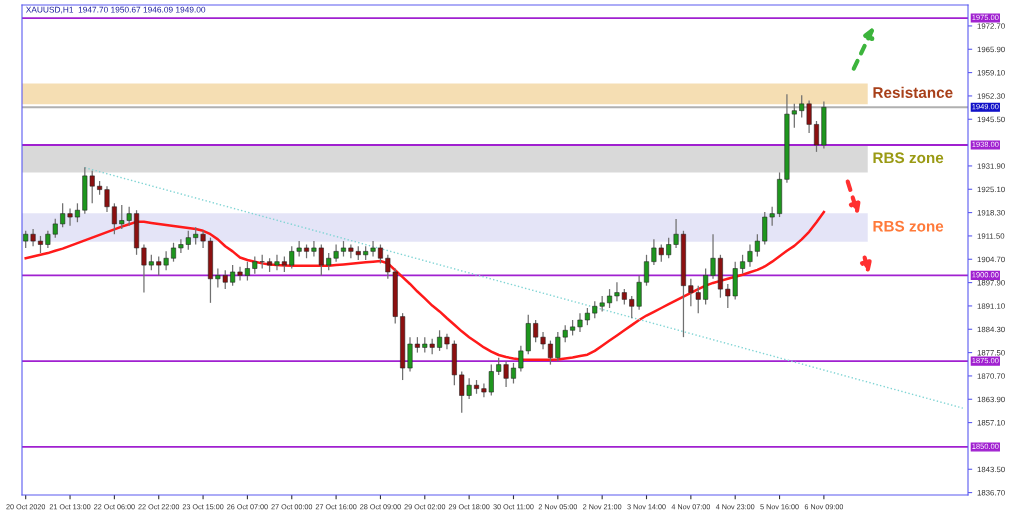 The width and height of the screenshot is (1024, 511). What do you see at coordinates (115, 10) in the screenshot?
I see `chart-title: XAUUSD,H1 1947.70 1950.67 1946.09 1949.00` at bounding box center [115, 10].